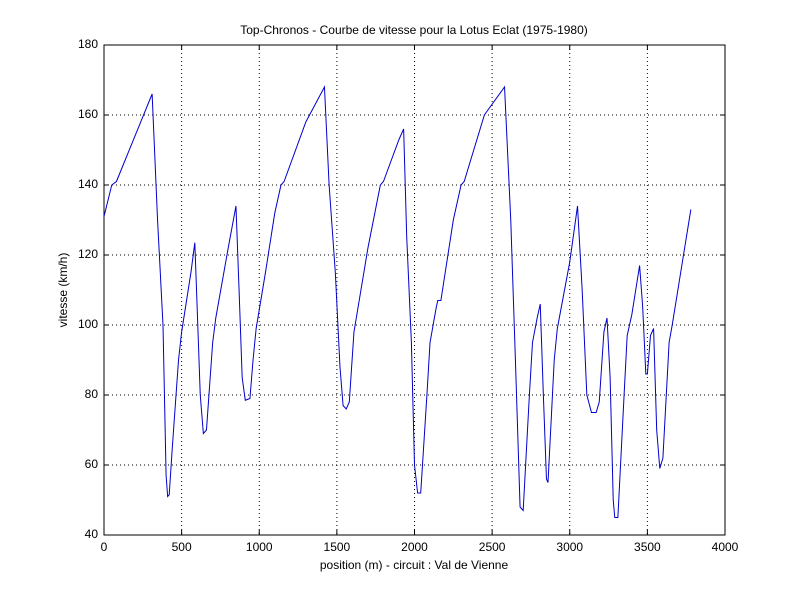 This screenshot has width=800, height=601. Describe the element at coordinates (92, 394) in the screenshot. I see `y-tick-label: 80` at that location.